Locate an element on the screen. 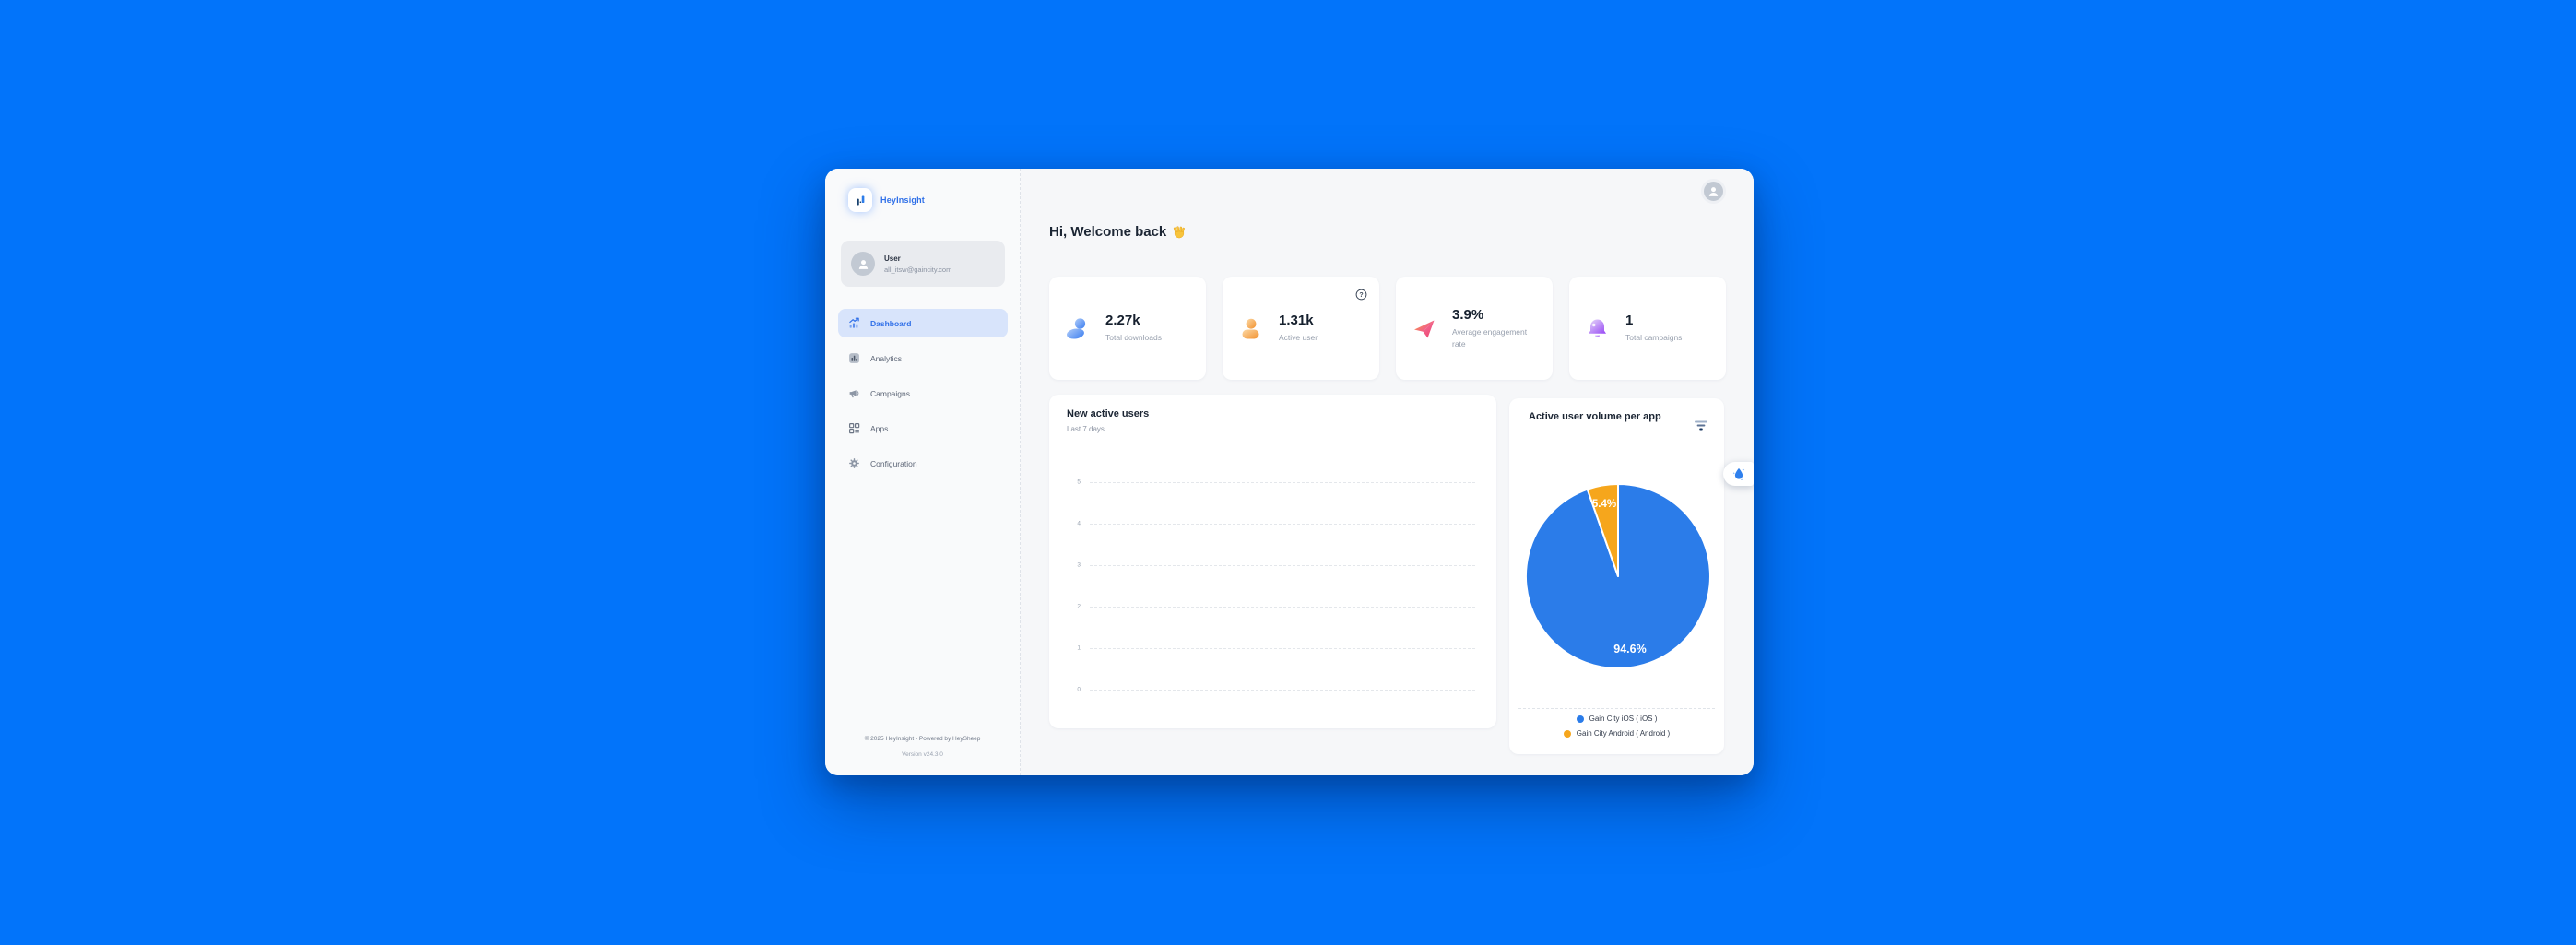 This screenshot has width=2576, height=945. chart-subtitle: Last 7 days is located at coordinates (1086, 429).